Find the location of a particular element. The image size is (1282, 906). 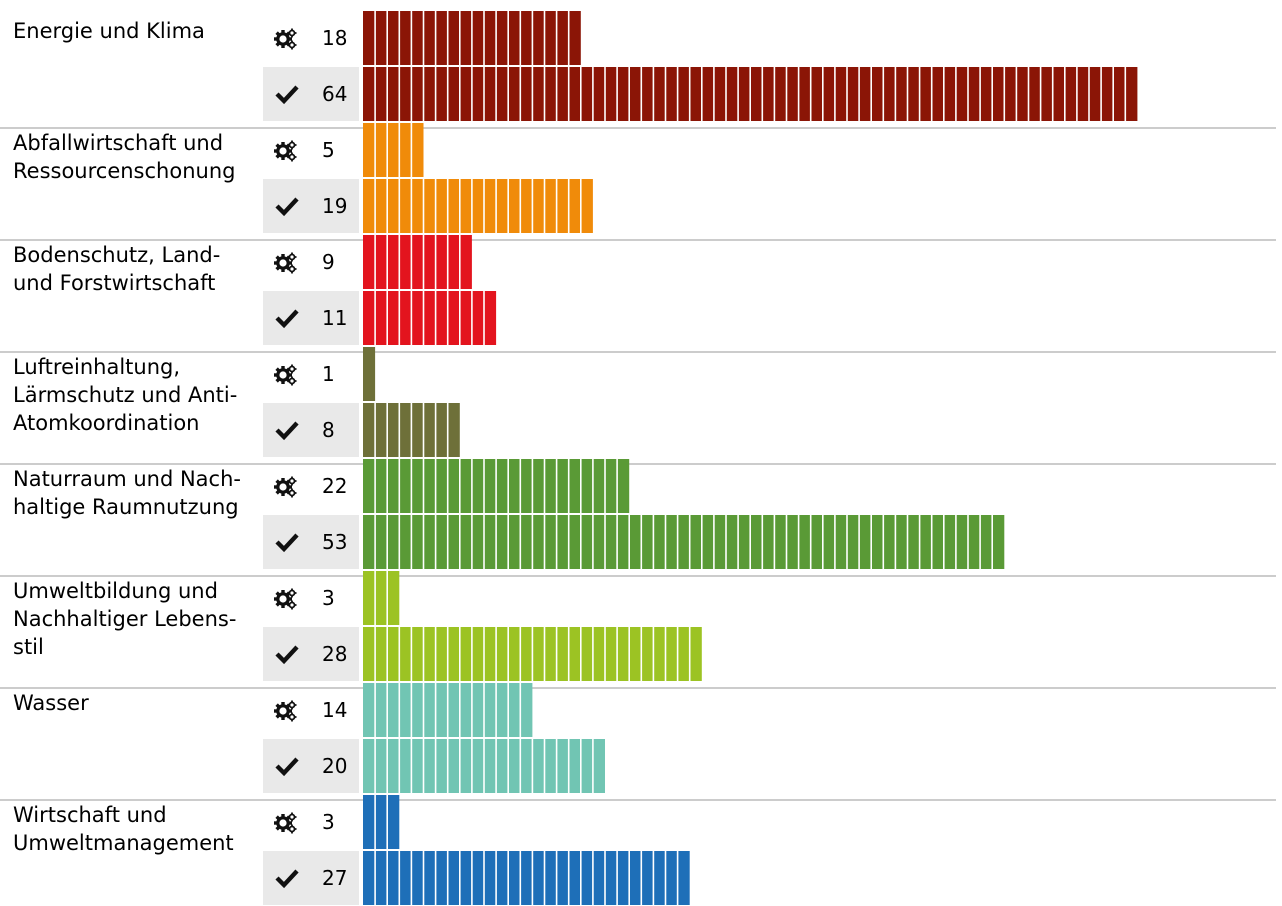

value-label: 20 is located at coordinates (334, 766).